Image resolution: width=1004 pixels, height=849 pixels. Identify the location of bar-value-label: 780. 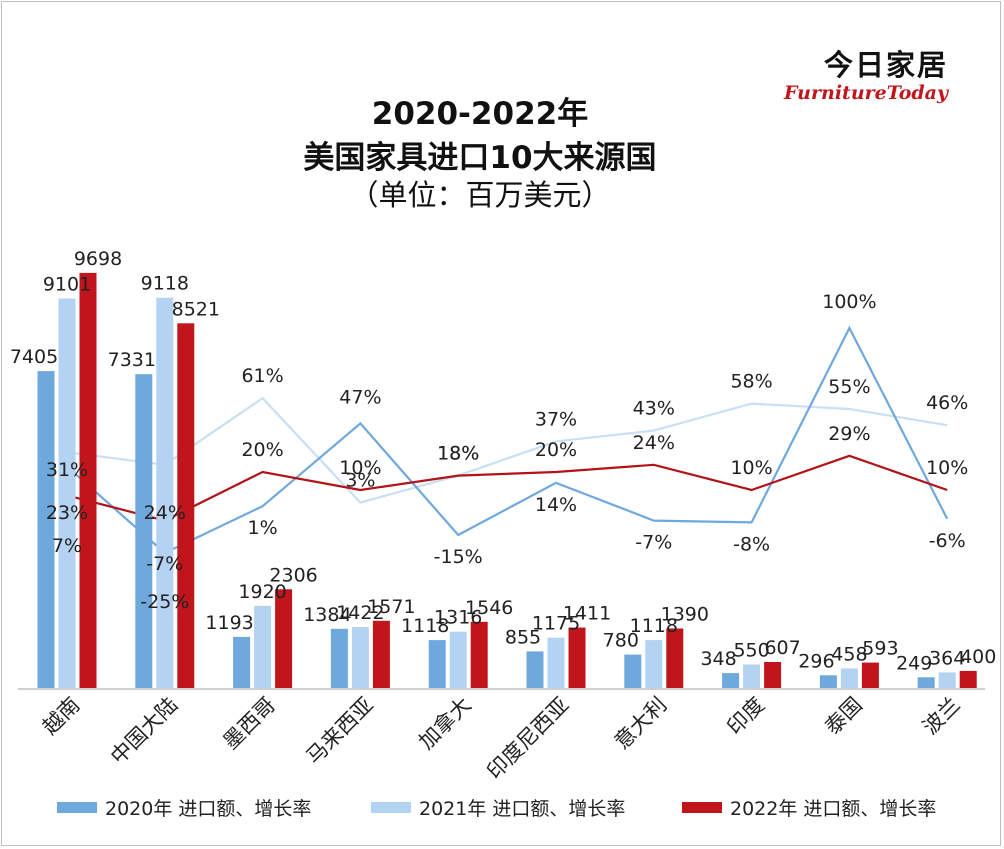
(621, 641).